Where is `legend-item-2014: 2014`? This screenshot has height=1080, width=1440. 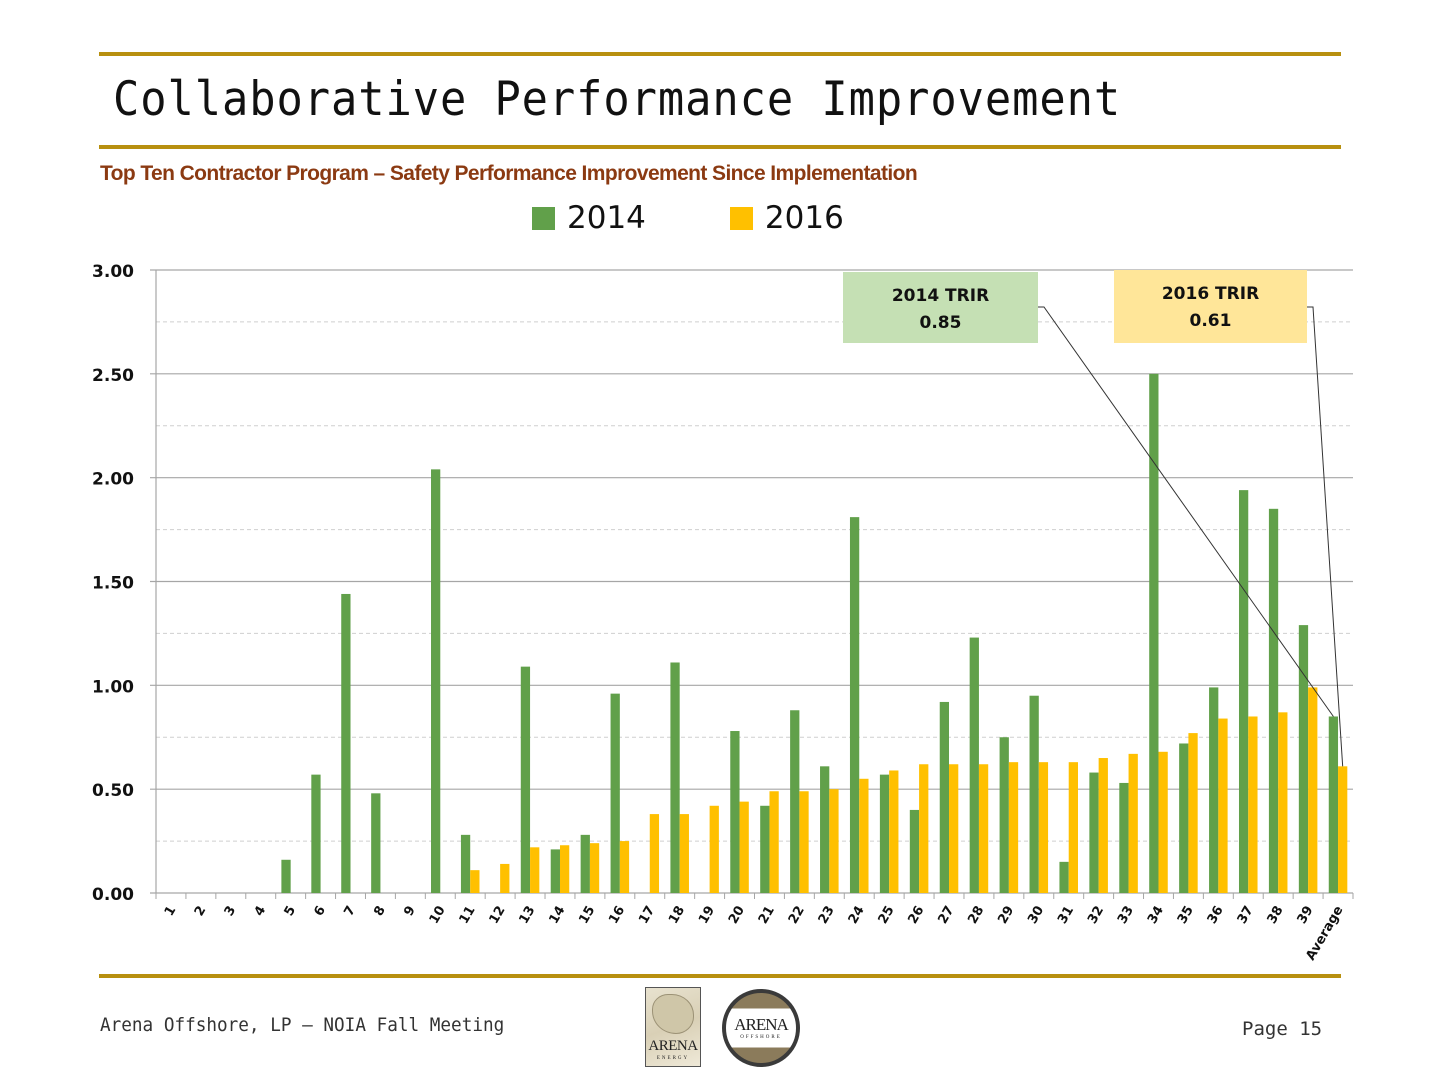 legend-item-2014: 2014 is located at coordinates (589, 218).